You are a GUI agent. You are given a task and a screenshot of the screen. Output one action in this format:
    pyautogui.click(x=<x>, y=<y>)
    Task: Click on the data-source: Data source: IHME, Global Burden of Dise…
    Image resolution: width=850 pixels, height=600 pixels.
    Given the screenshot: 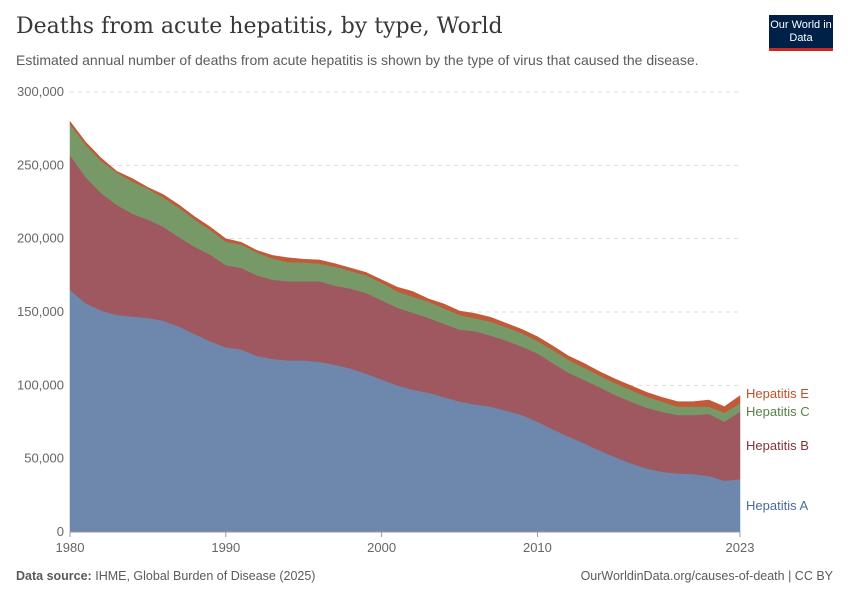 What is the action you would take?
    pyautogui.click(x=165, y=576)
    